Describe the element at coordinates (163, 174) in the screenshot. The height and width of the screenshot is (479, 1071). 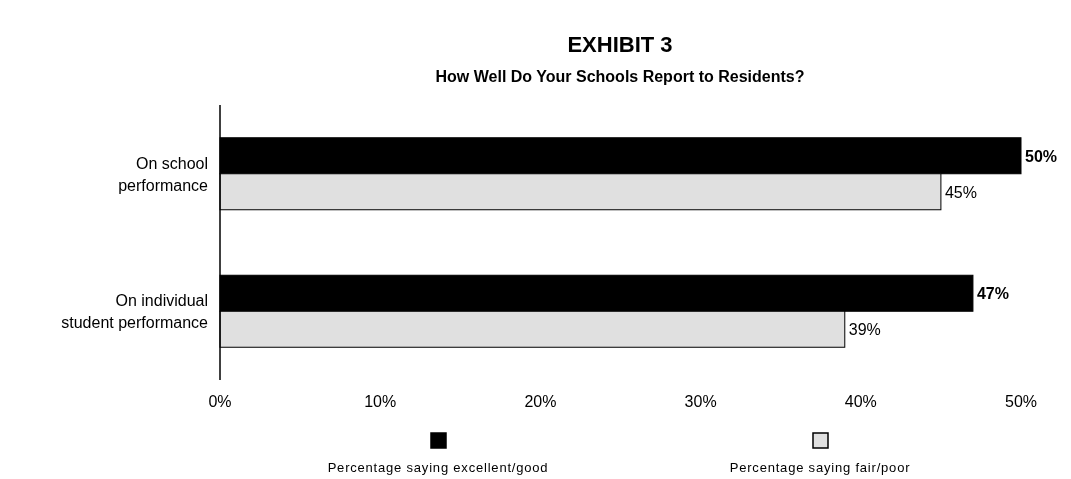
I see `y-tick-label: On school performance` at that location.